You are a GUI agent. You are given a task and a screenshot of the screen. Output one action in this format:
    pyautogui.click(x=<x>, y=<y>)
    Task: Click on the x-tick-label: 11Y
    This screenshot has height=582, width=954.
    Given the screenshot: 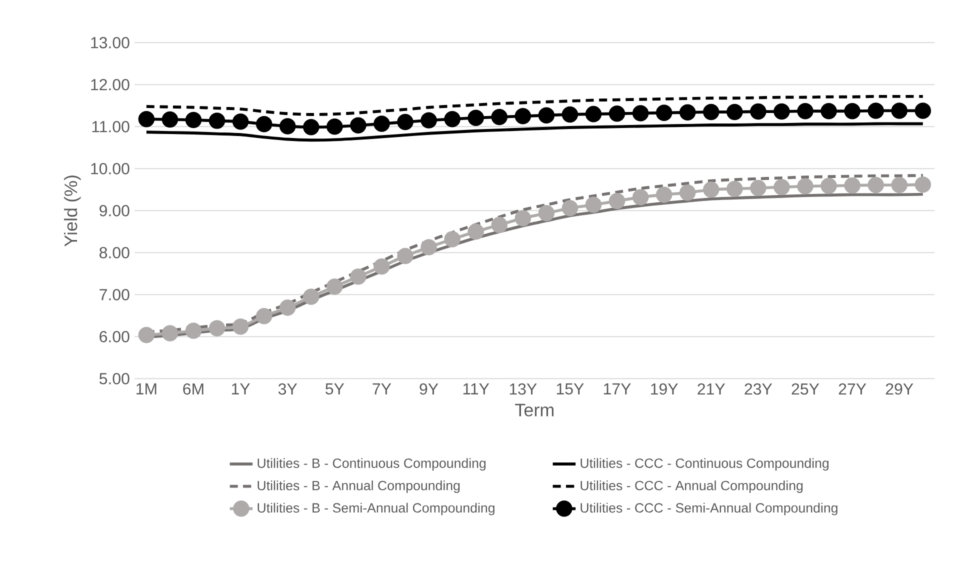 What is the action you would take?
    pyautogui.click(x=476, y=388)
    